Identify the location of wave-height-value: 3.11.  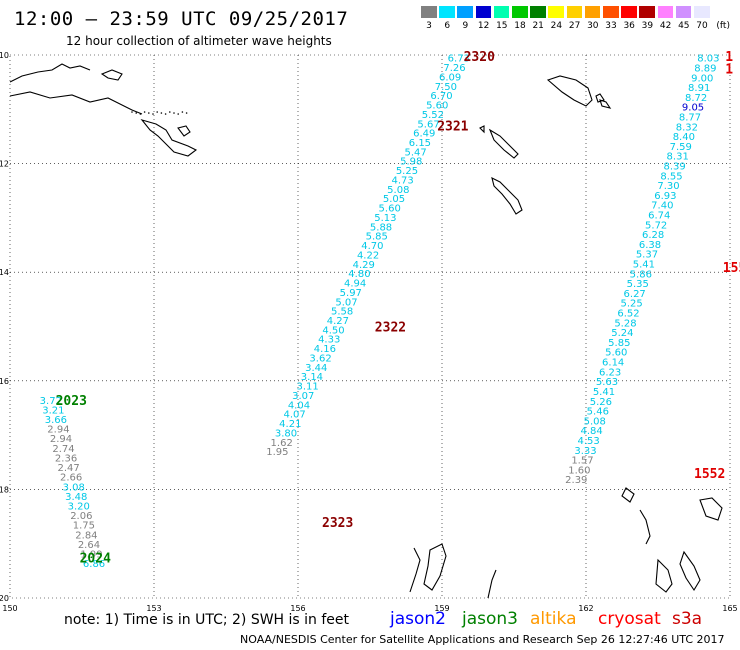
(307, 387).